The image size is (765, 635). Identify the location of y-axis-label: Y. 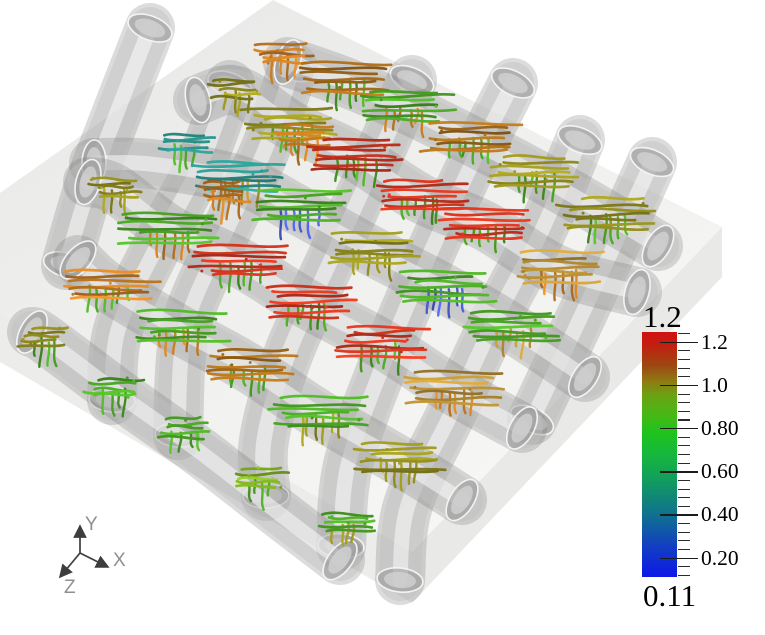
(91, 524).